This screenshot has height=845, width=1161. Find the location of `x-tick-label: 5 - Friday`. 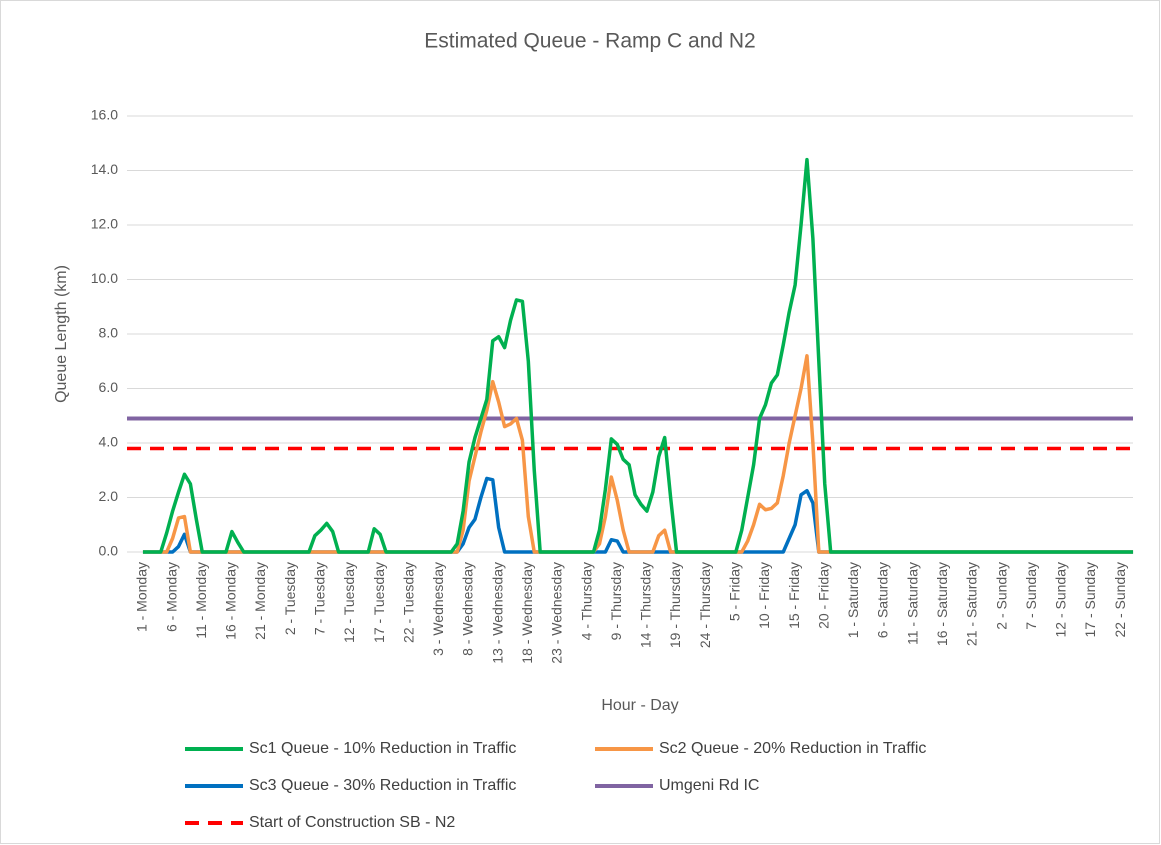

x-tick-label: 5 - Friday is located at coordinates (735, 591).